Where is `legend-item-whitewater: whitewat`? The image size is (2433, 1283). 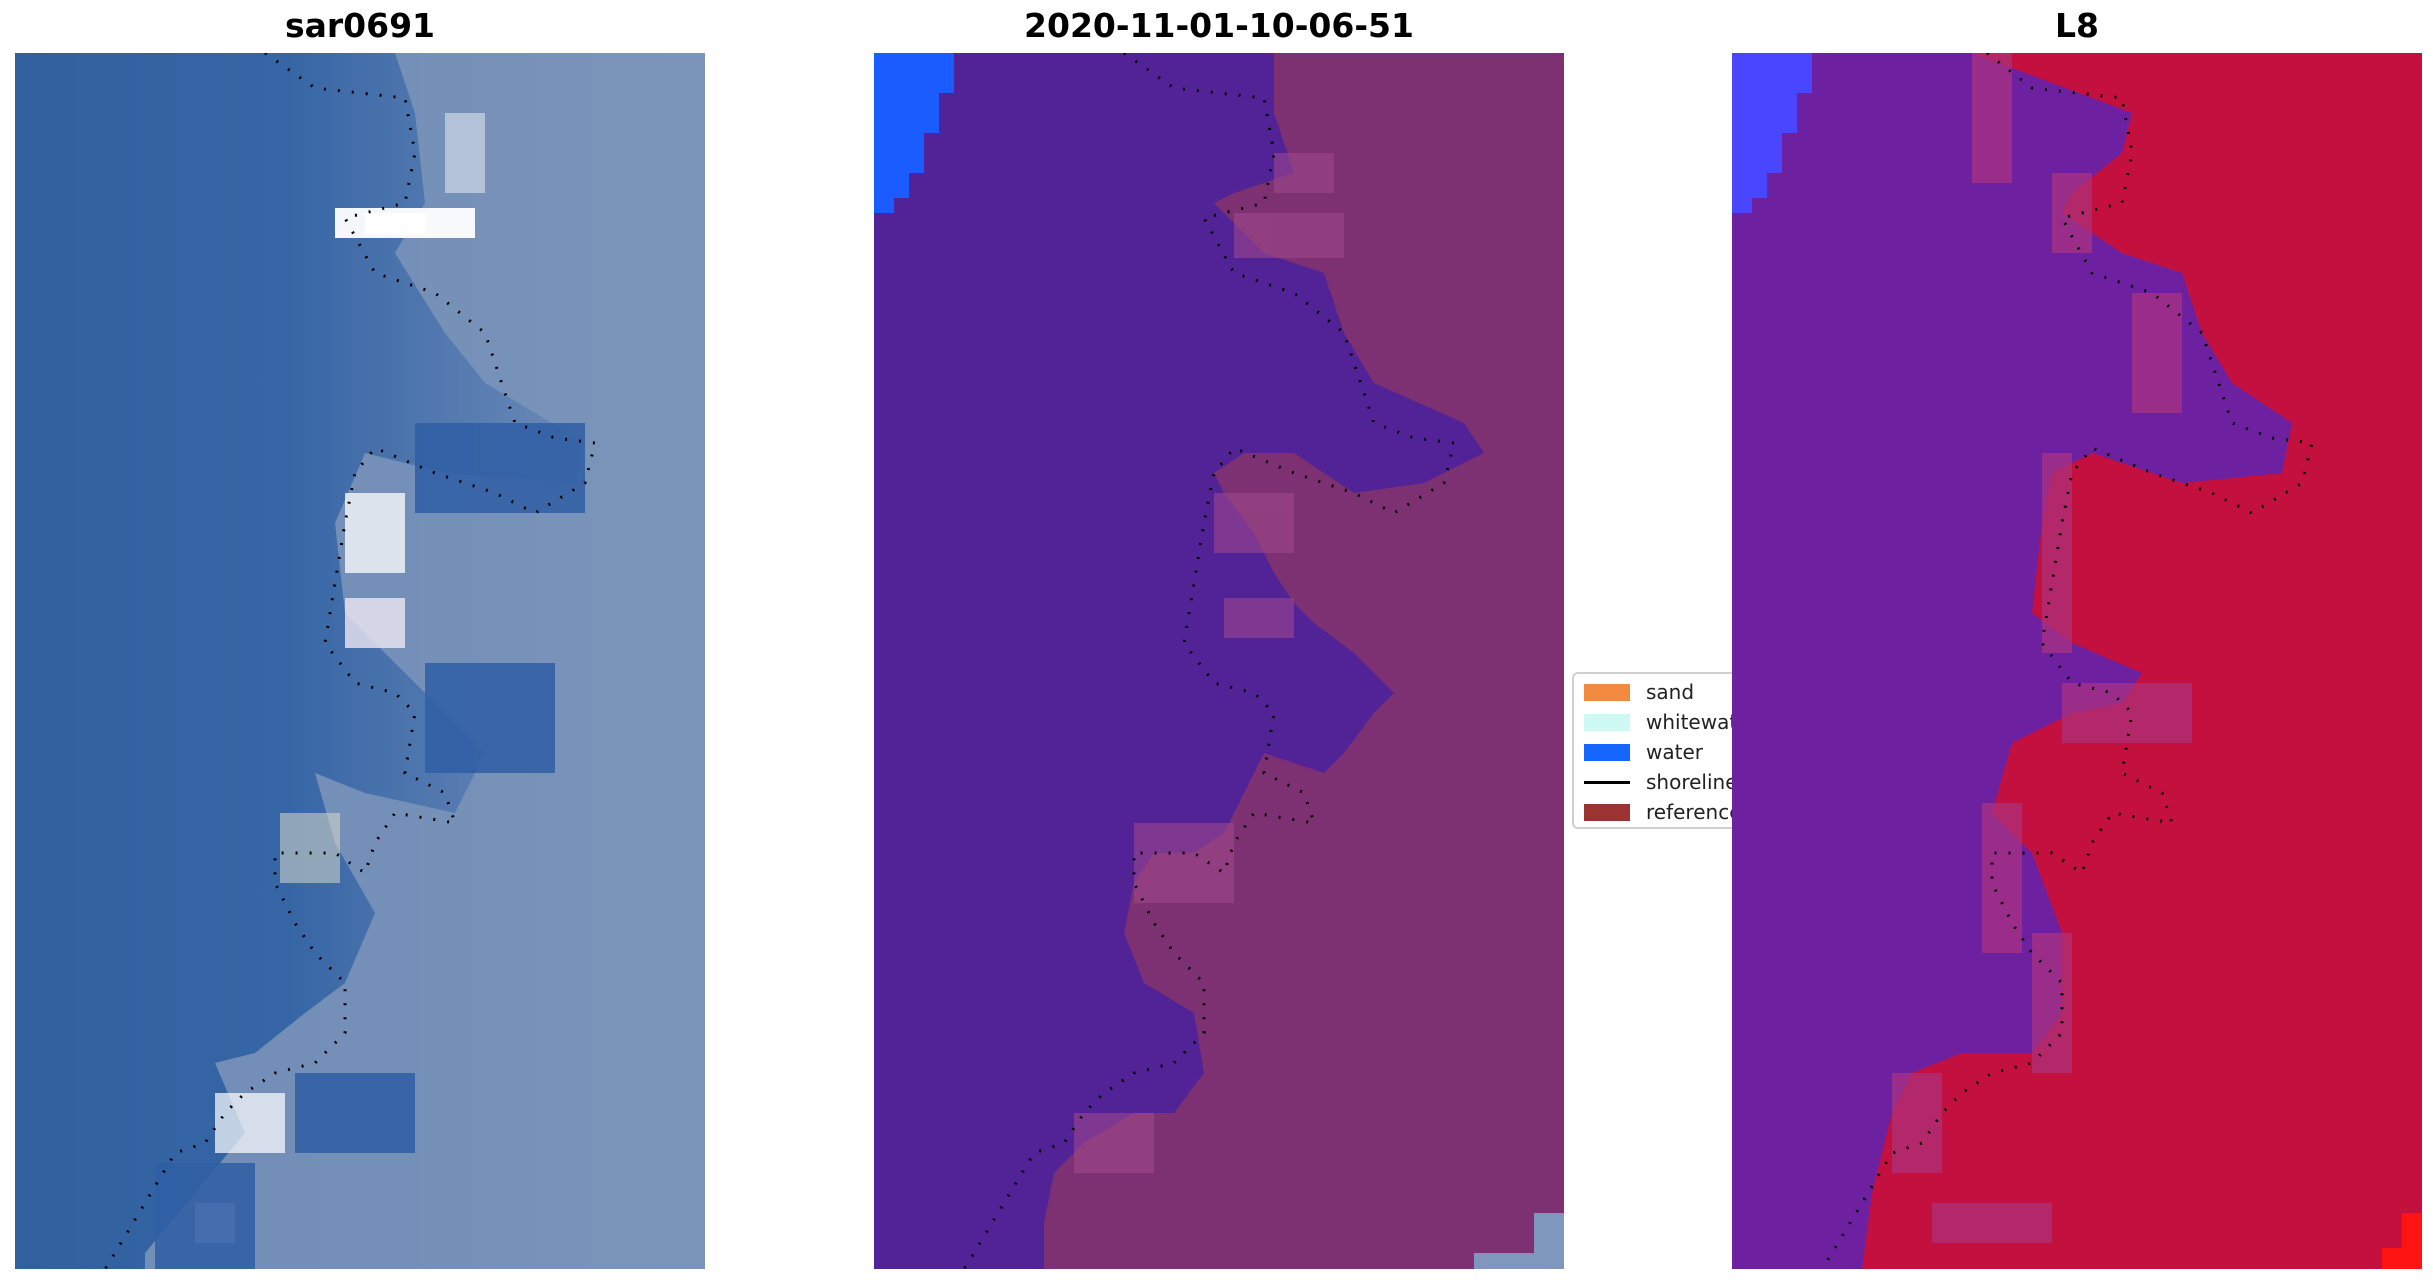
legend-item-whitewater: whitewat is located at coordinates (1658, 722).